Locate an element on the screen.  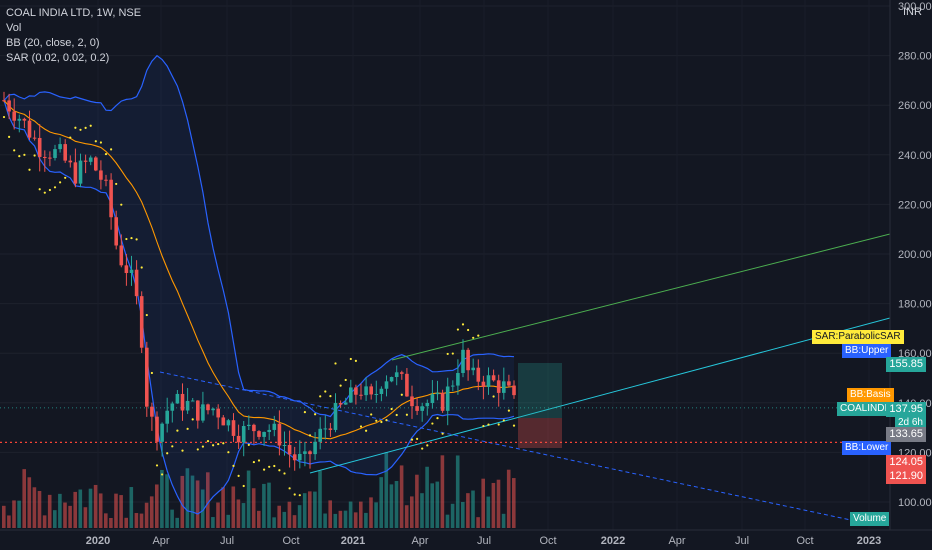
bb-upper-label: BB:Upper is located at coordinates (867, 351).